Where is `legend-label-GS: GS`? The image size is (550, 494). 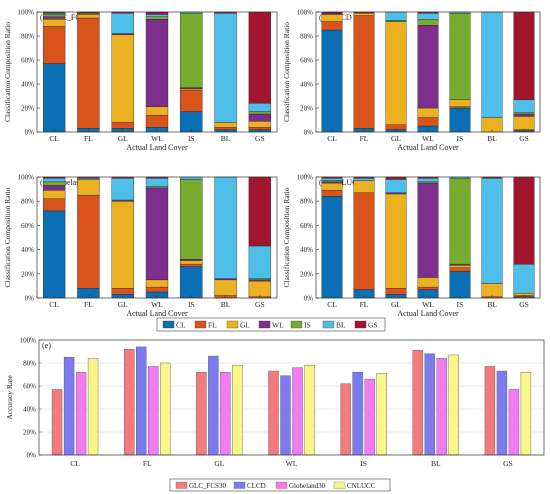
legend-label-GS: GS is located at coordinates (373, 325).